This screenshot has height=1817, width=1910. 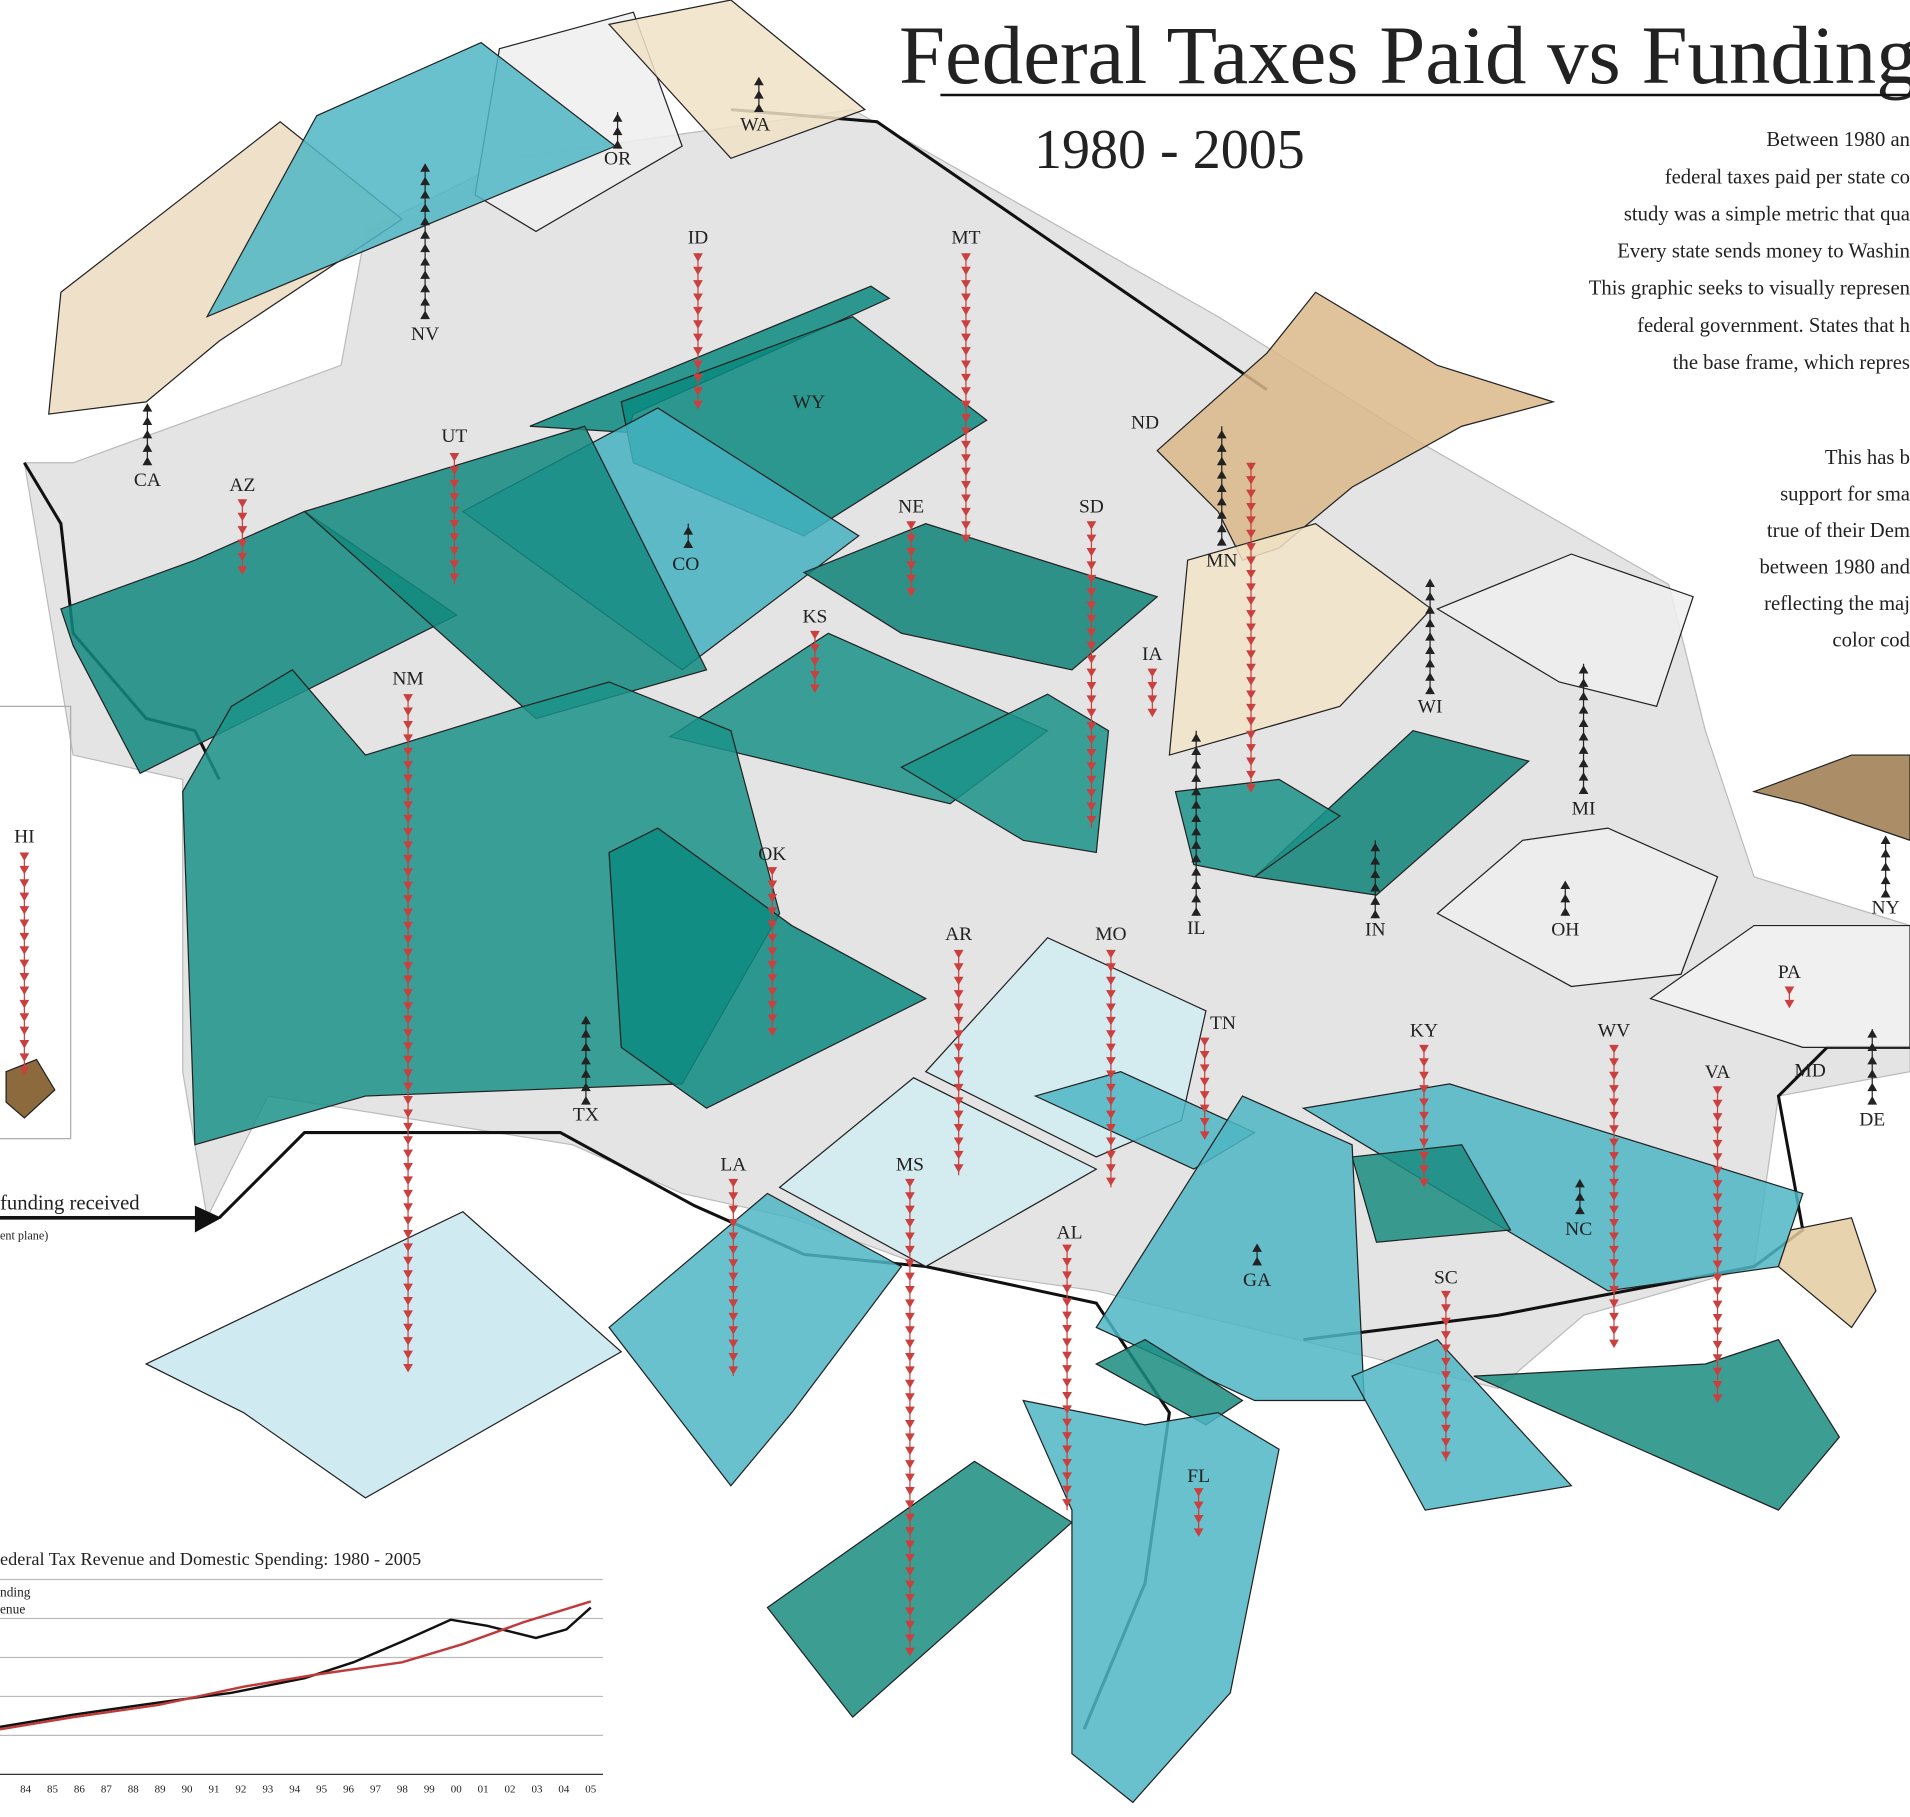 What do you see at coordinates (106, 1790) in the screenshot?
I see `x-tick-label: 87` at bounding box center [106, 1790].